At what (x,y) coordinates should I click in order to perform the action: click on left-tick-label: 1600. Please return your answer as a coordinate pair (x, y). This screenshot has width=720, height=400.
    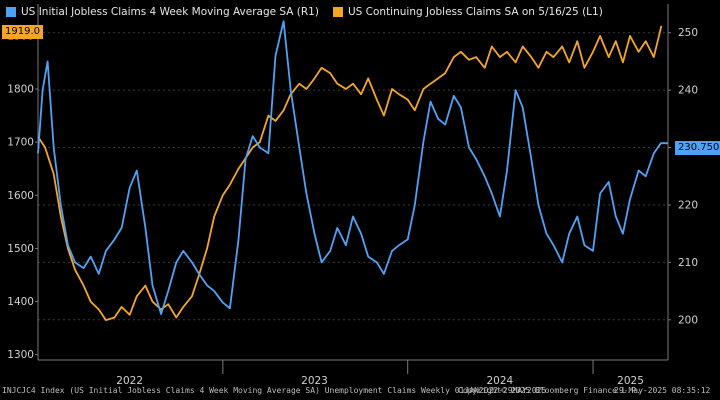
    Looking at the image, I should click on (20, 196).